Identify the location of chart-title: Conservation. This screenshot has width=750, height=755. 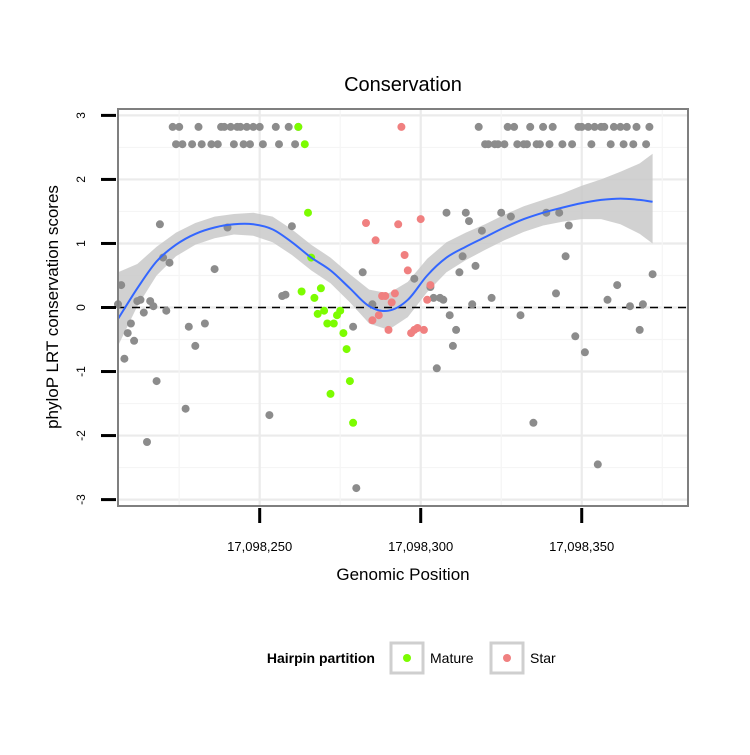
(403, 85).